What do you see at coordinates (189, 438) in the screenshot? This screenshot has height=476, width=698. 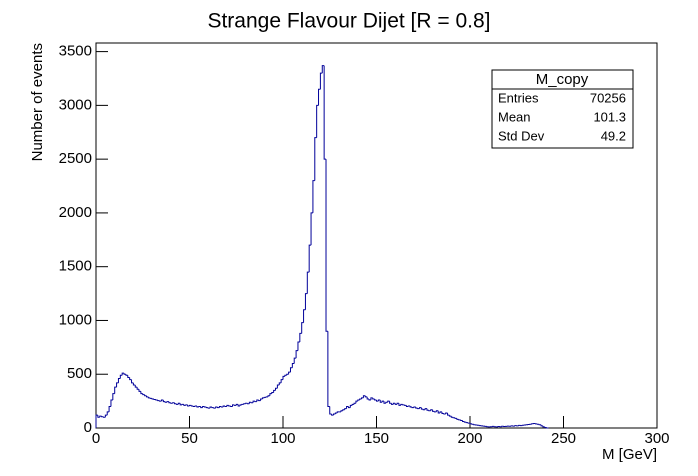 I see `x-tick-label: 50` at bounding box center [189, 438].